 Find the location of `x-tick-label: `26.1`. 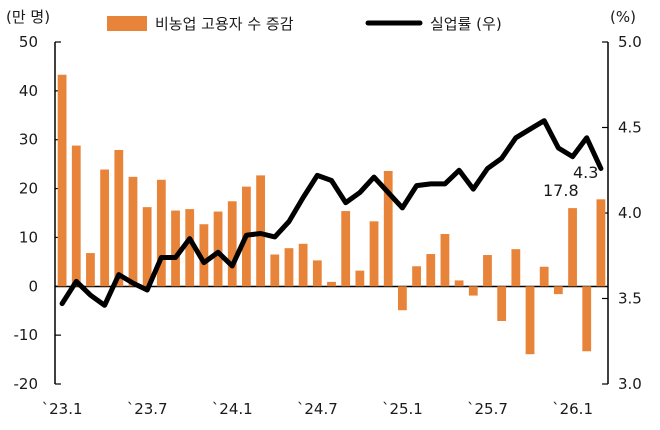

x-tick-label: `26.1 is located at coordinates (572, 409).